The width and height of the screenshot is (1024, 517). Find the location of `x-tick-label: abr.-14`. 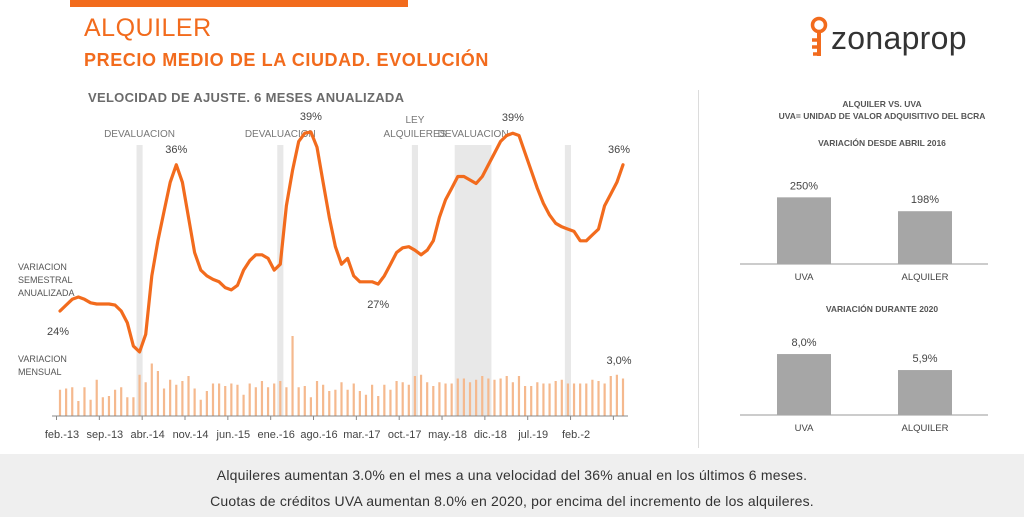

x-tick-label: abr.-14 is located at coordinates (148, 435).